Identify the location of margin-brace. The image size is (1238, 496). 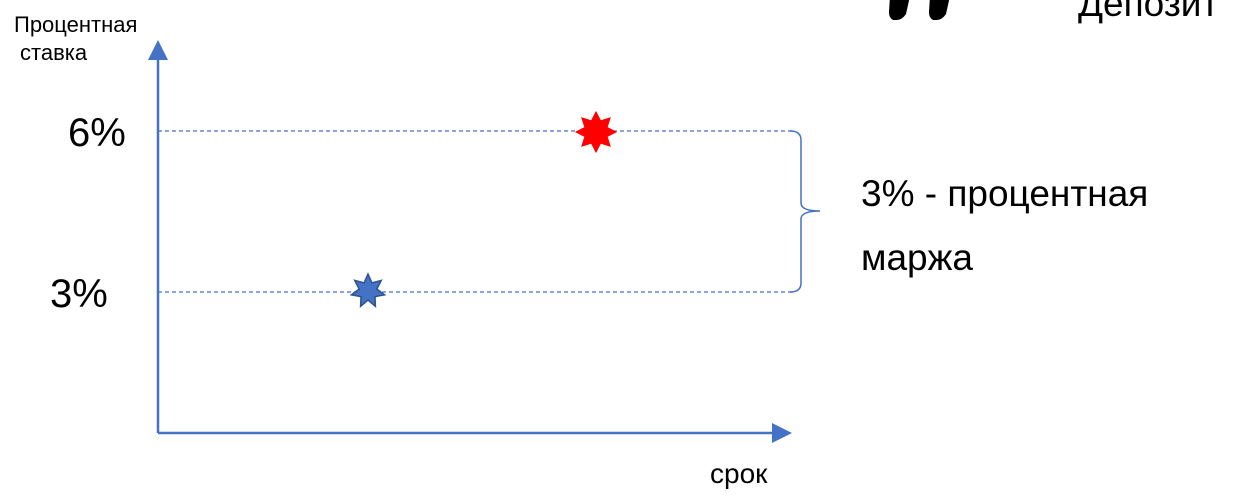
(805, 211).